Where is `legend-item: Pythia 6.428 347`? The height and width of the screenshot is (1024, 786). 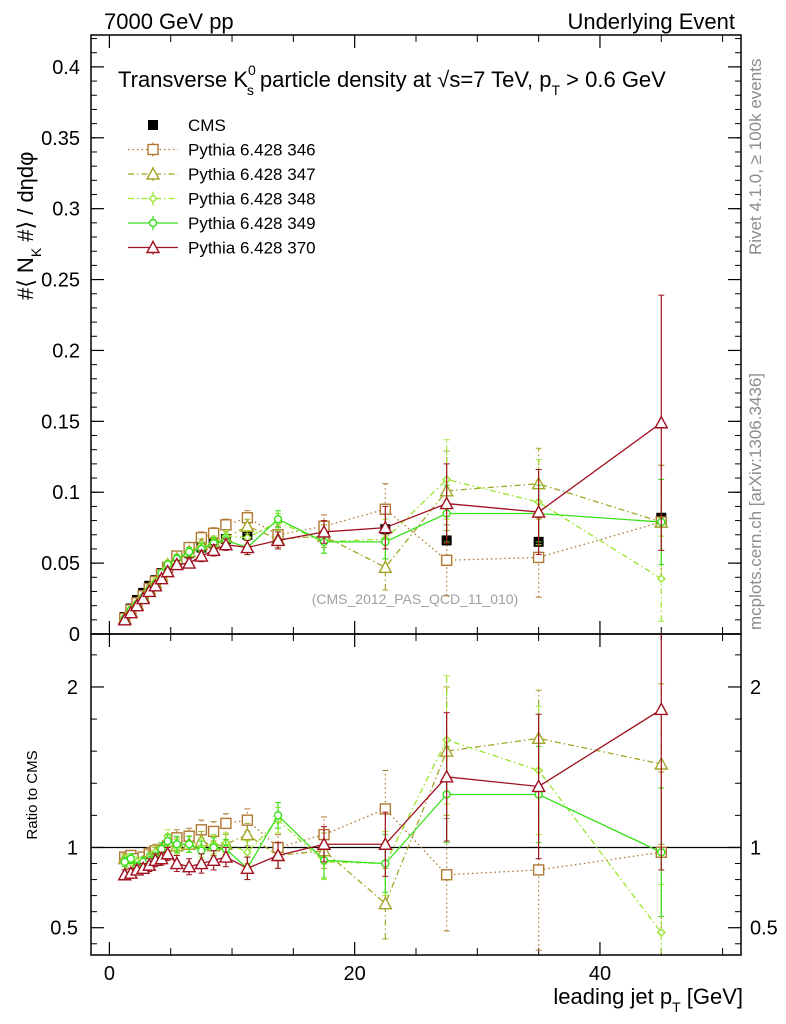
legend-item: Pythia 6.428 347 is located at coordinates (222, 174).